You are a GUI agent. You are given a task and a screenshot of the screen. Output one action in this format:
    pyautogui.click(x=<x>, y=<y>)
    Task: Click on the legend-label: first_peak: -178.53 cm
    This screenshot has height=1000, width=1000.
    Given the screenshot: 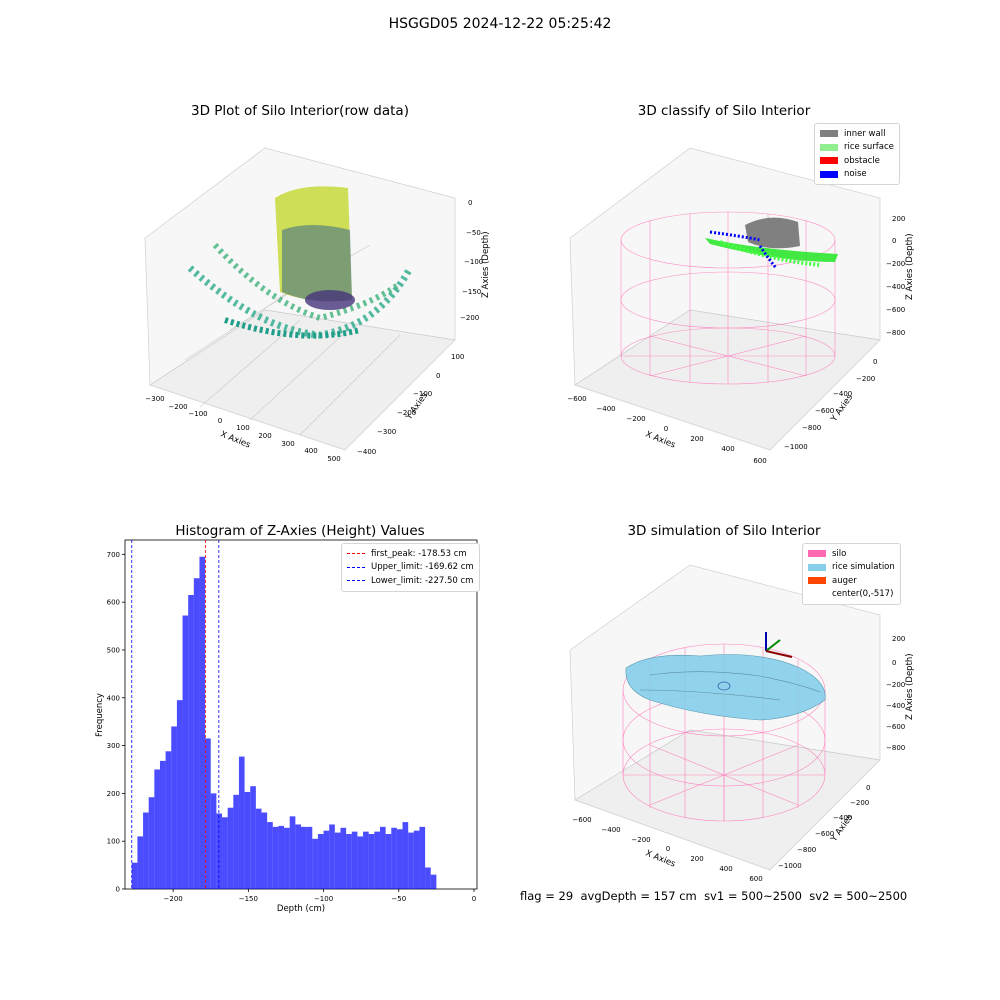 What is the action you would take?
    pyautogui.click(x=419, y=553)
    